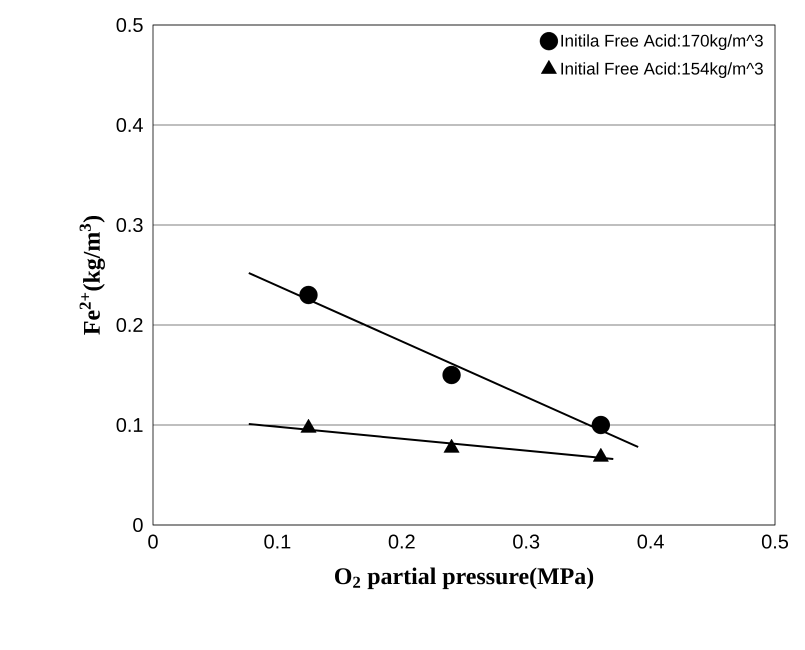  What do you see at coordinates (129, 425) in the screenshot?
I see `y-tick-label: 0.1` at bounding box center [129, 425].